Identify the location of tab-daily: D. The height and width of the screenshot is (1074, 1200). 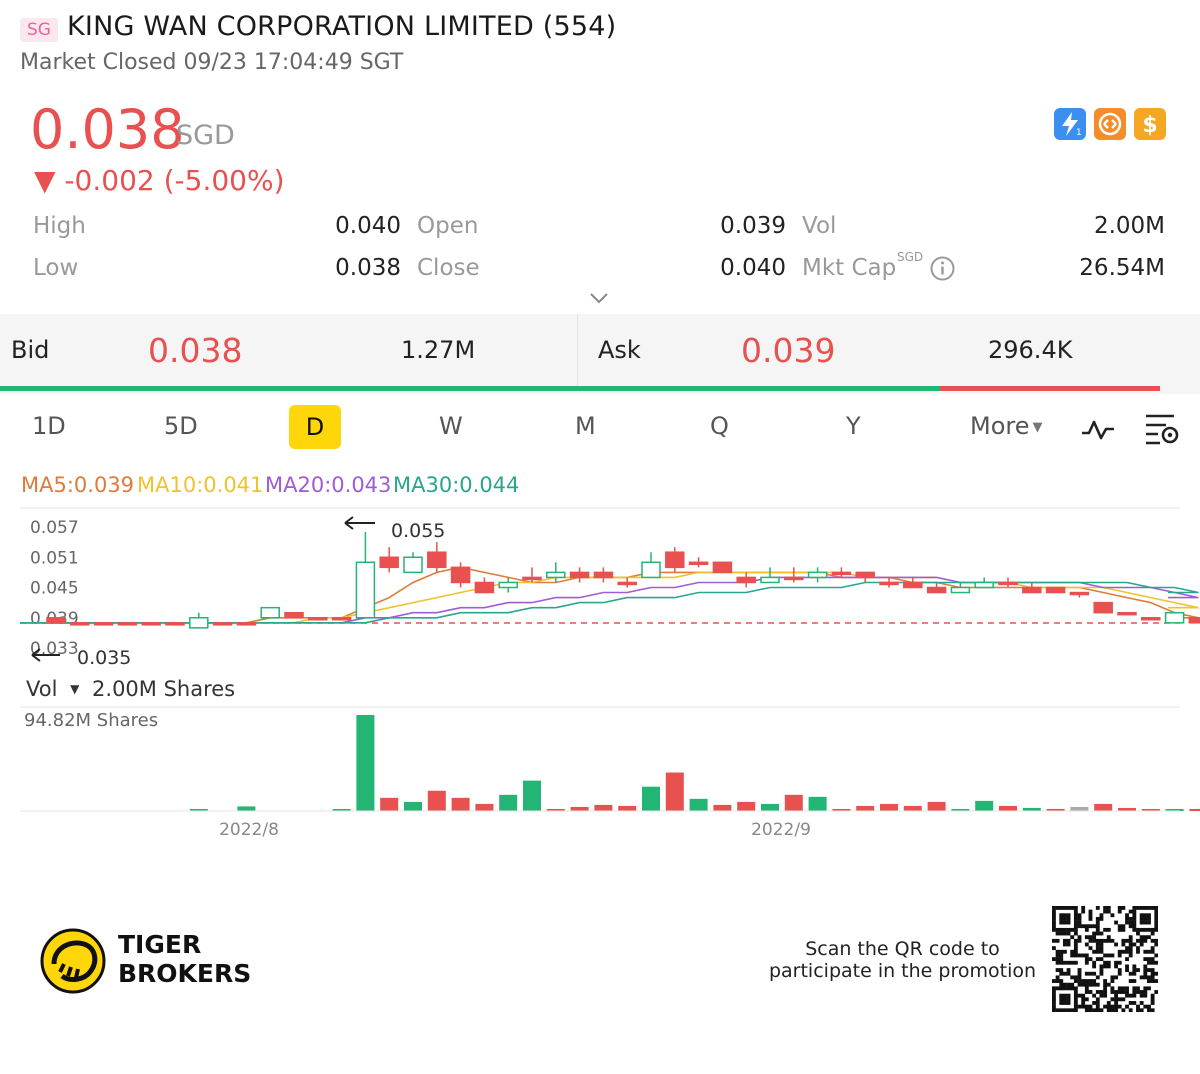
(315, 427).